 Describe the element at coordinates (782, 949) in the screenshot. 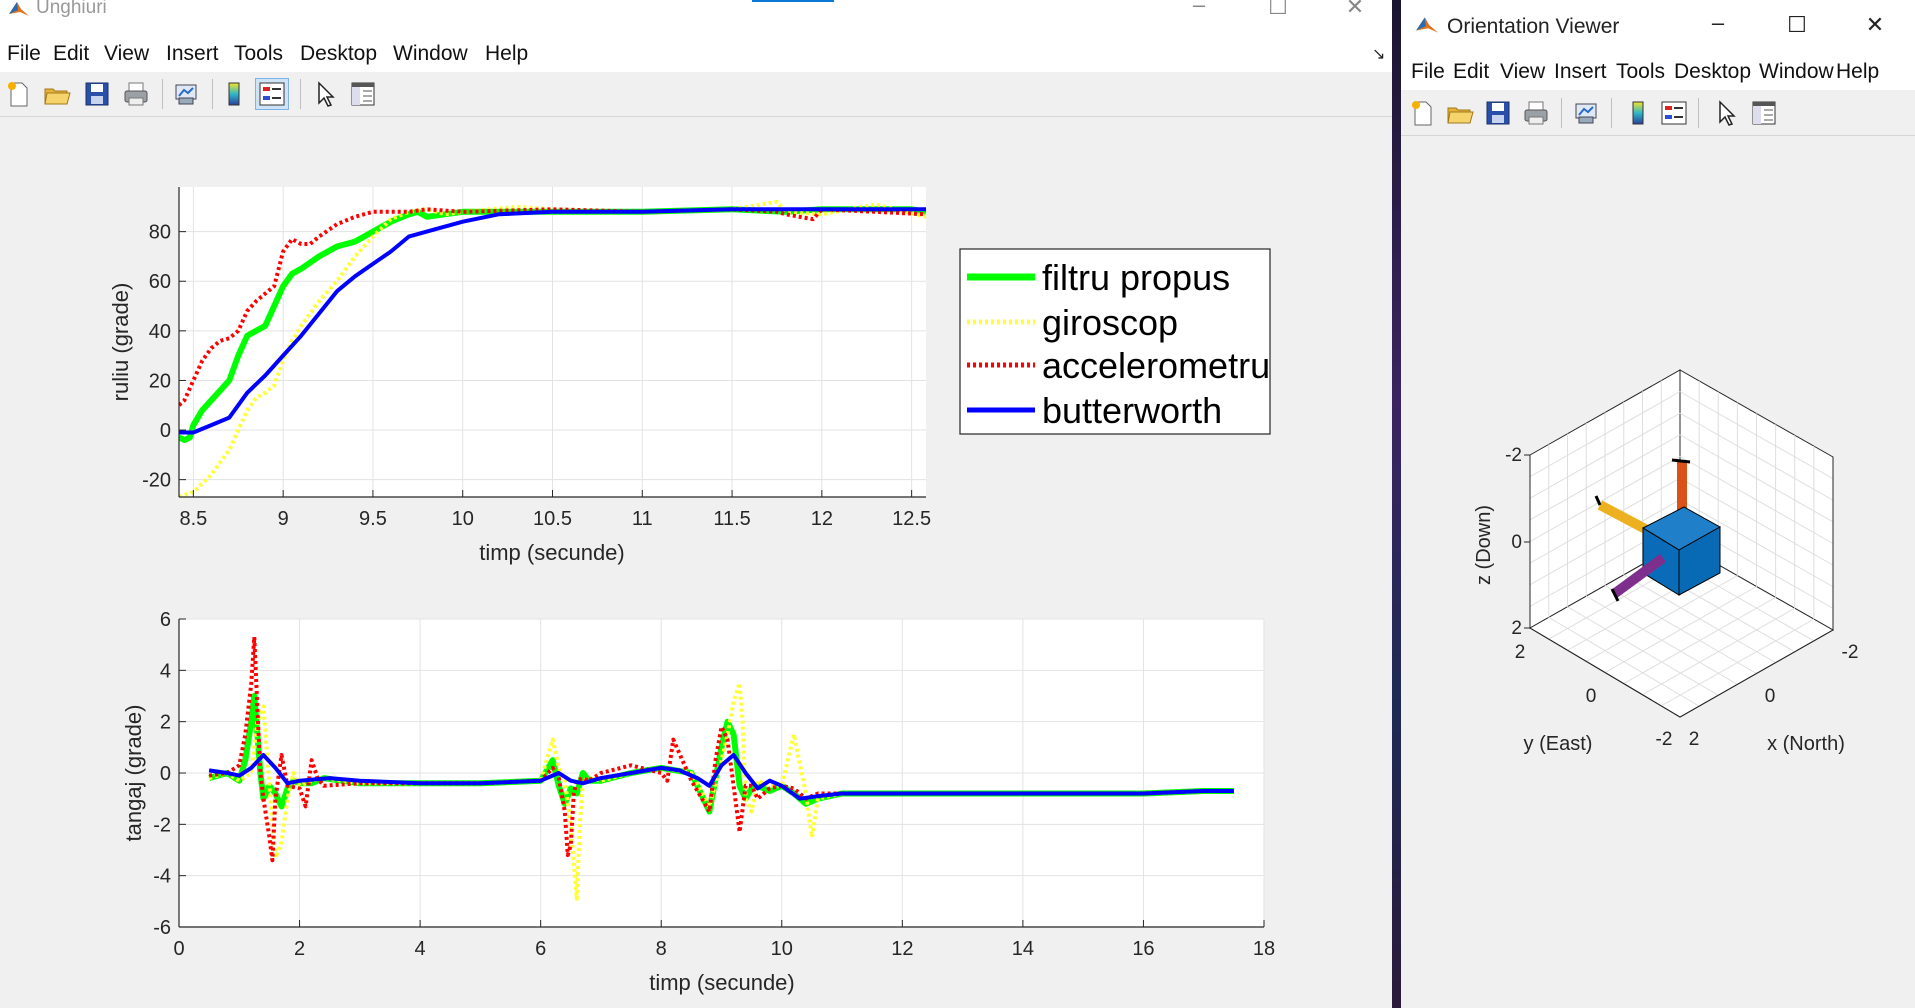

I see `pitch-x-tick-label: 10` at that location.